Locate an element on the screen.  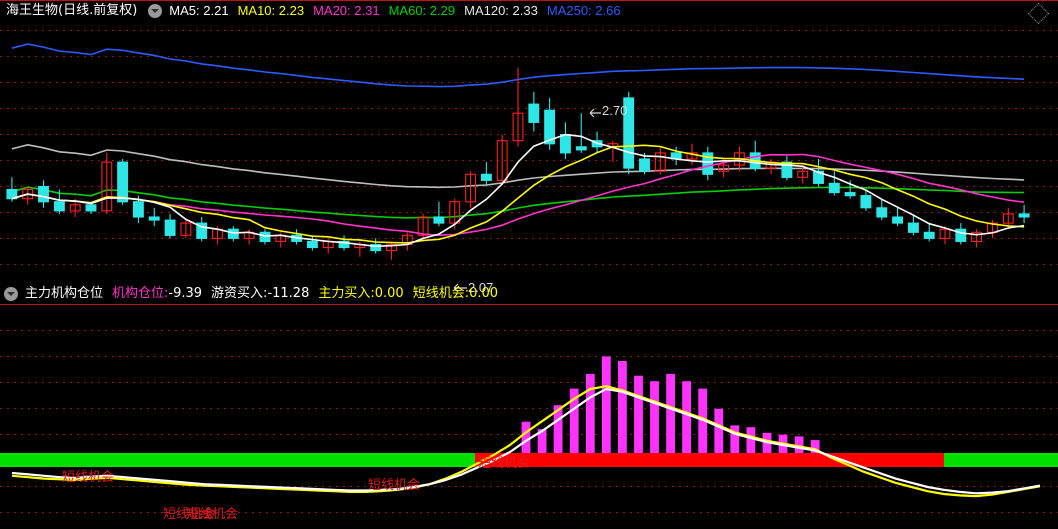
ma250-readout: MA250: 2.66 is located at coordinates (584, 11).